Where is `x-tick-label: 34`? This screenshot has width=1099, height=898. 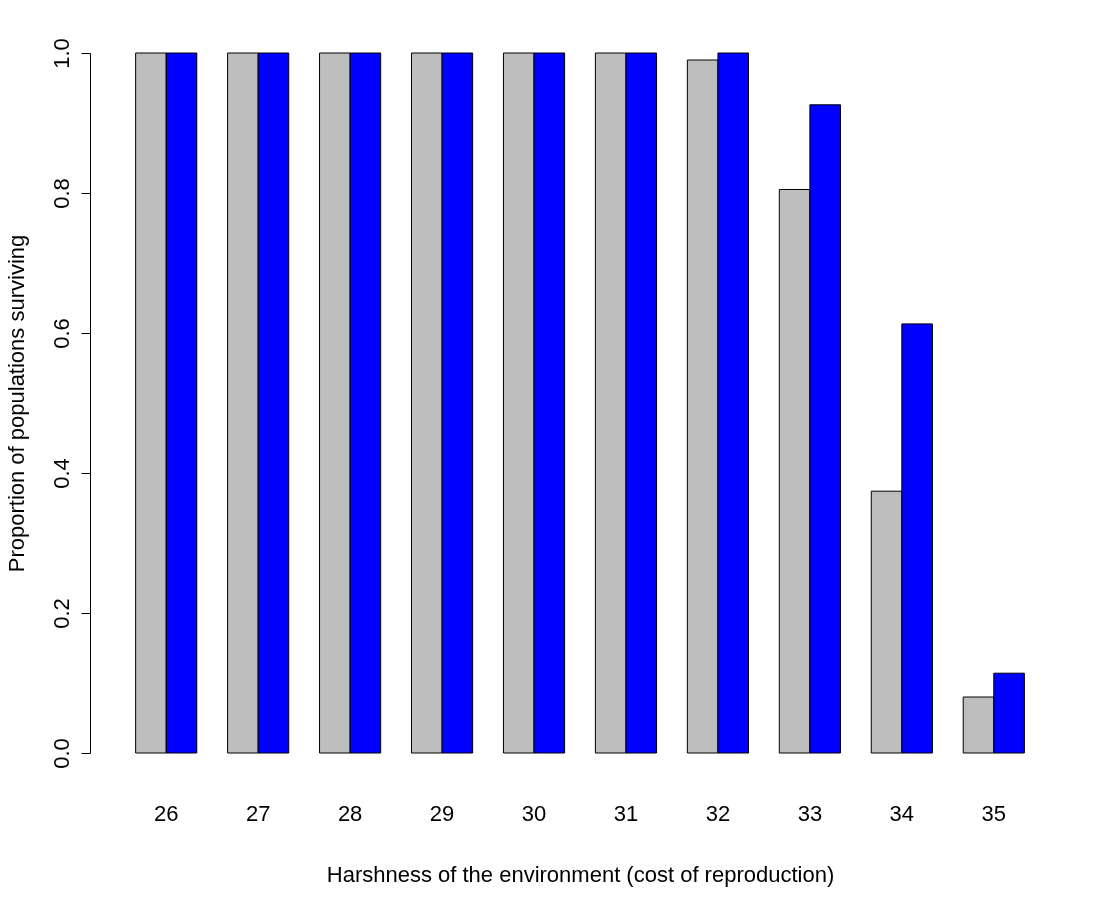 x-tick-label: 34 is located at coordinates (902, 813).